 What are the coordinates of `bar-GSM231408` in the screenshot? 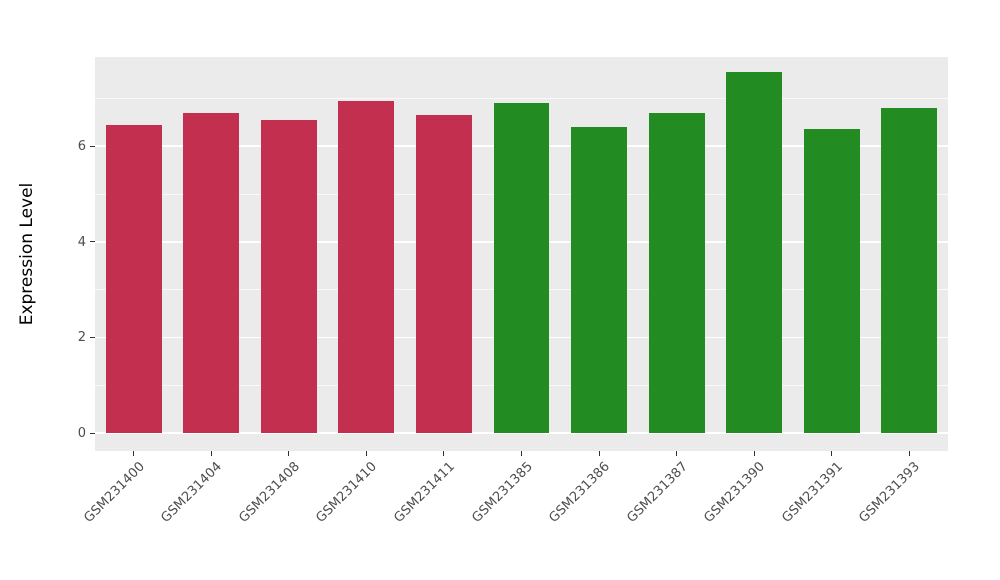 It's located at (288, 276).